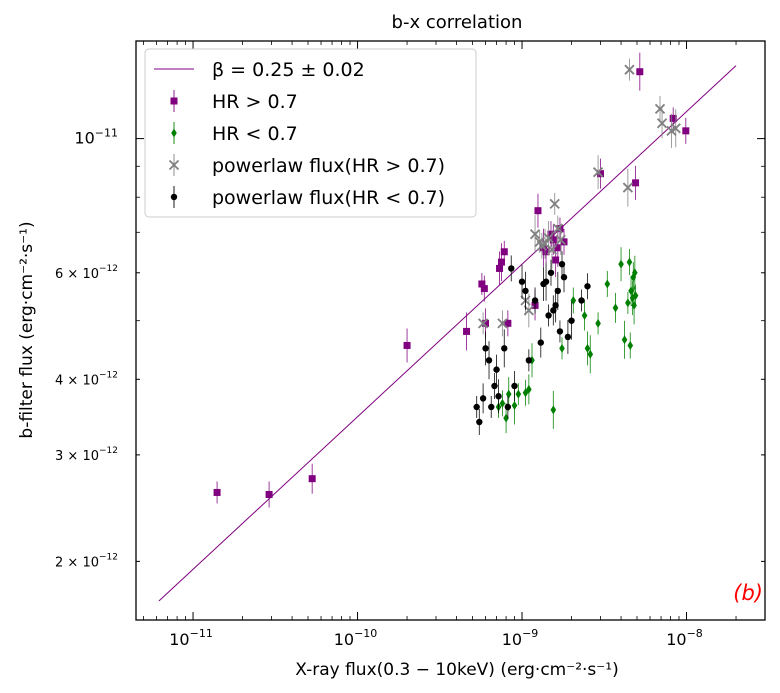  What do you see at coordinates (255, 102) in the screenshot?
I see `legend-label: HR > 0.7` at bounding box center [255, 102].